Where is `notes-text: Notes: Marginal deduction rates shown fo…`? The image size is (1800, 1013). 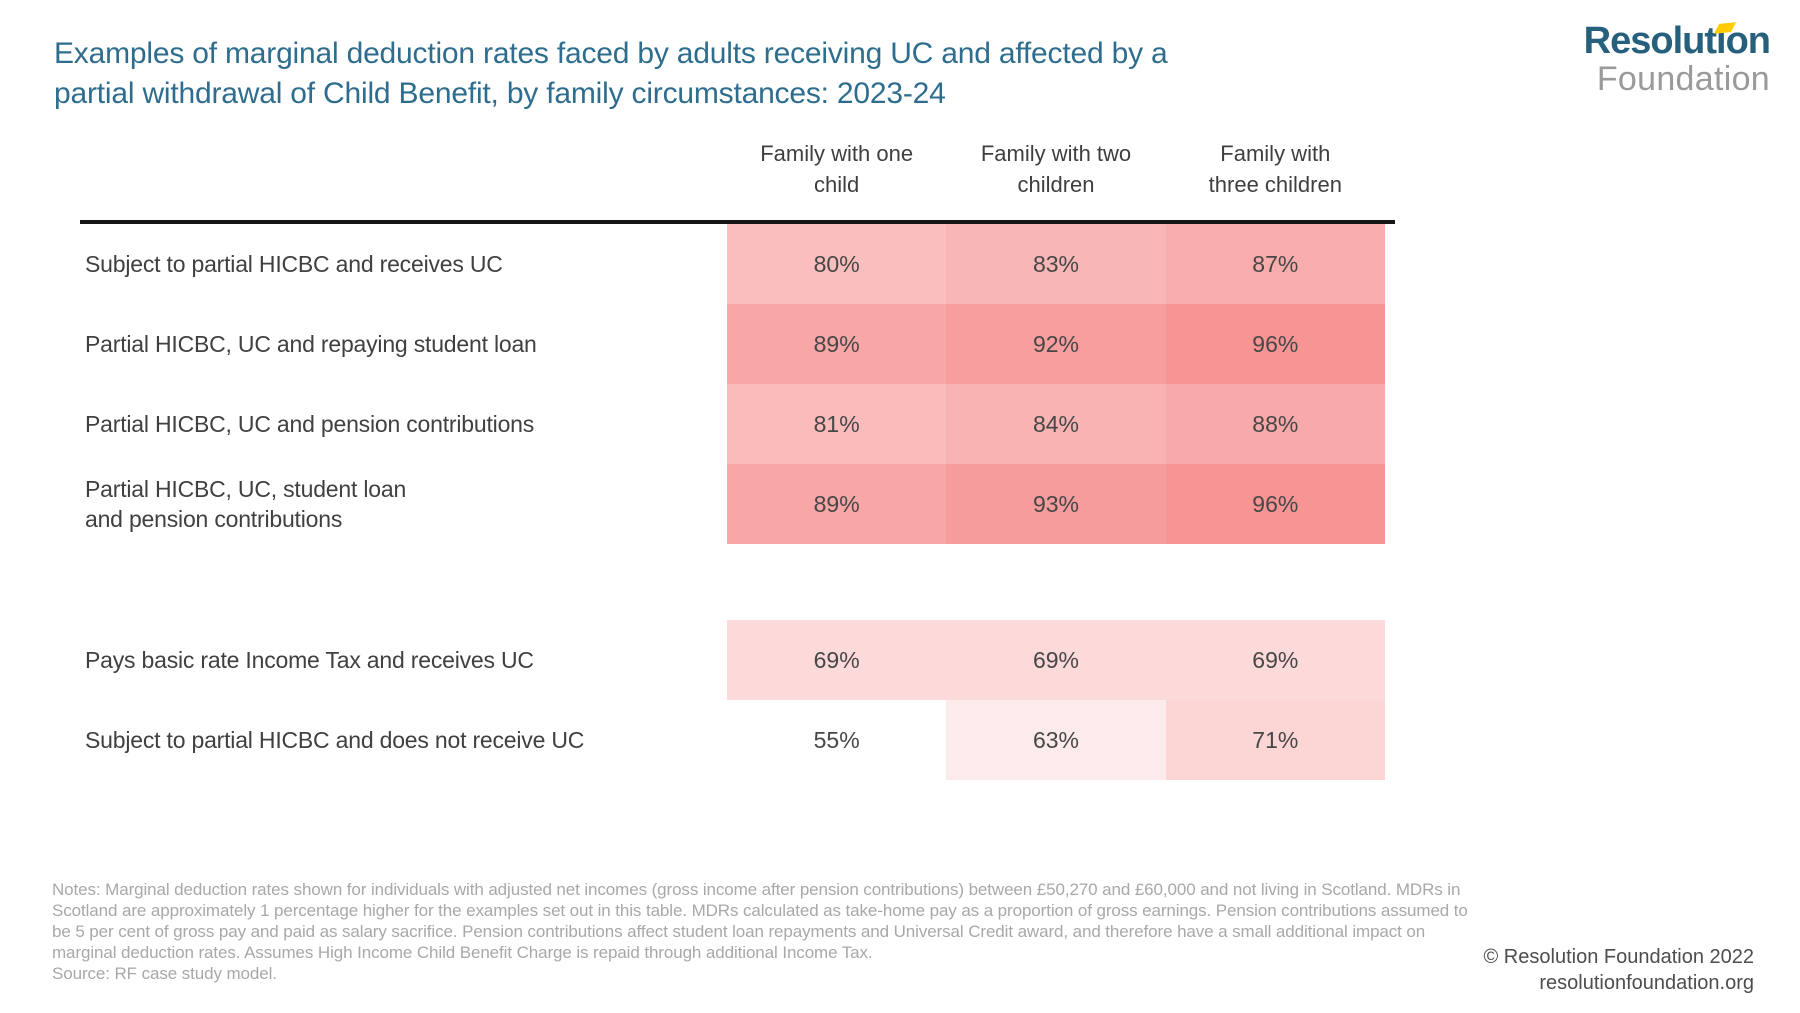 notes-text: Notes: Marginal deduction rates shown fo… is located at coordinates (760, 921).